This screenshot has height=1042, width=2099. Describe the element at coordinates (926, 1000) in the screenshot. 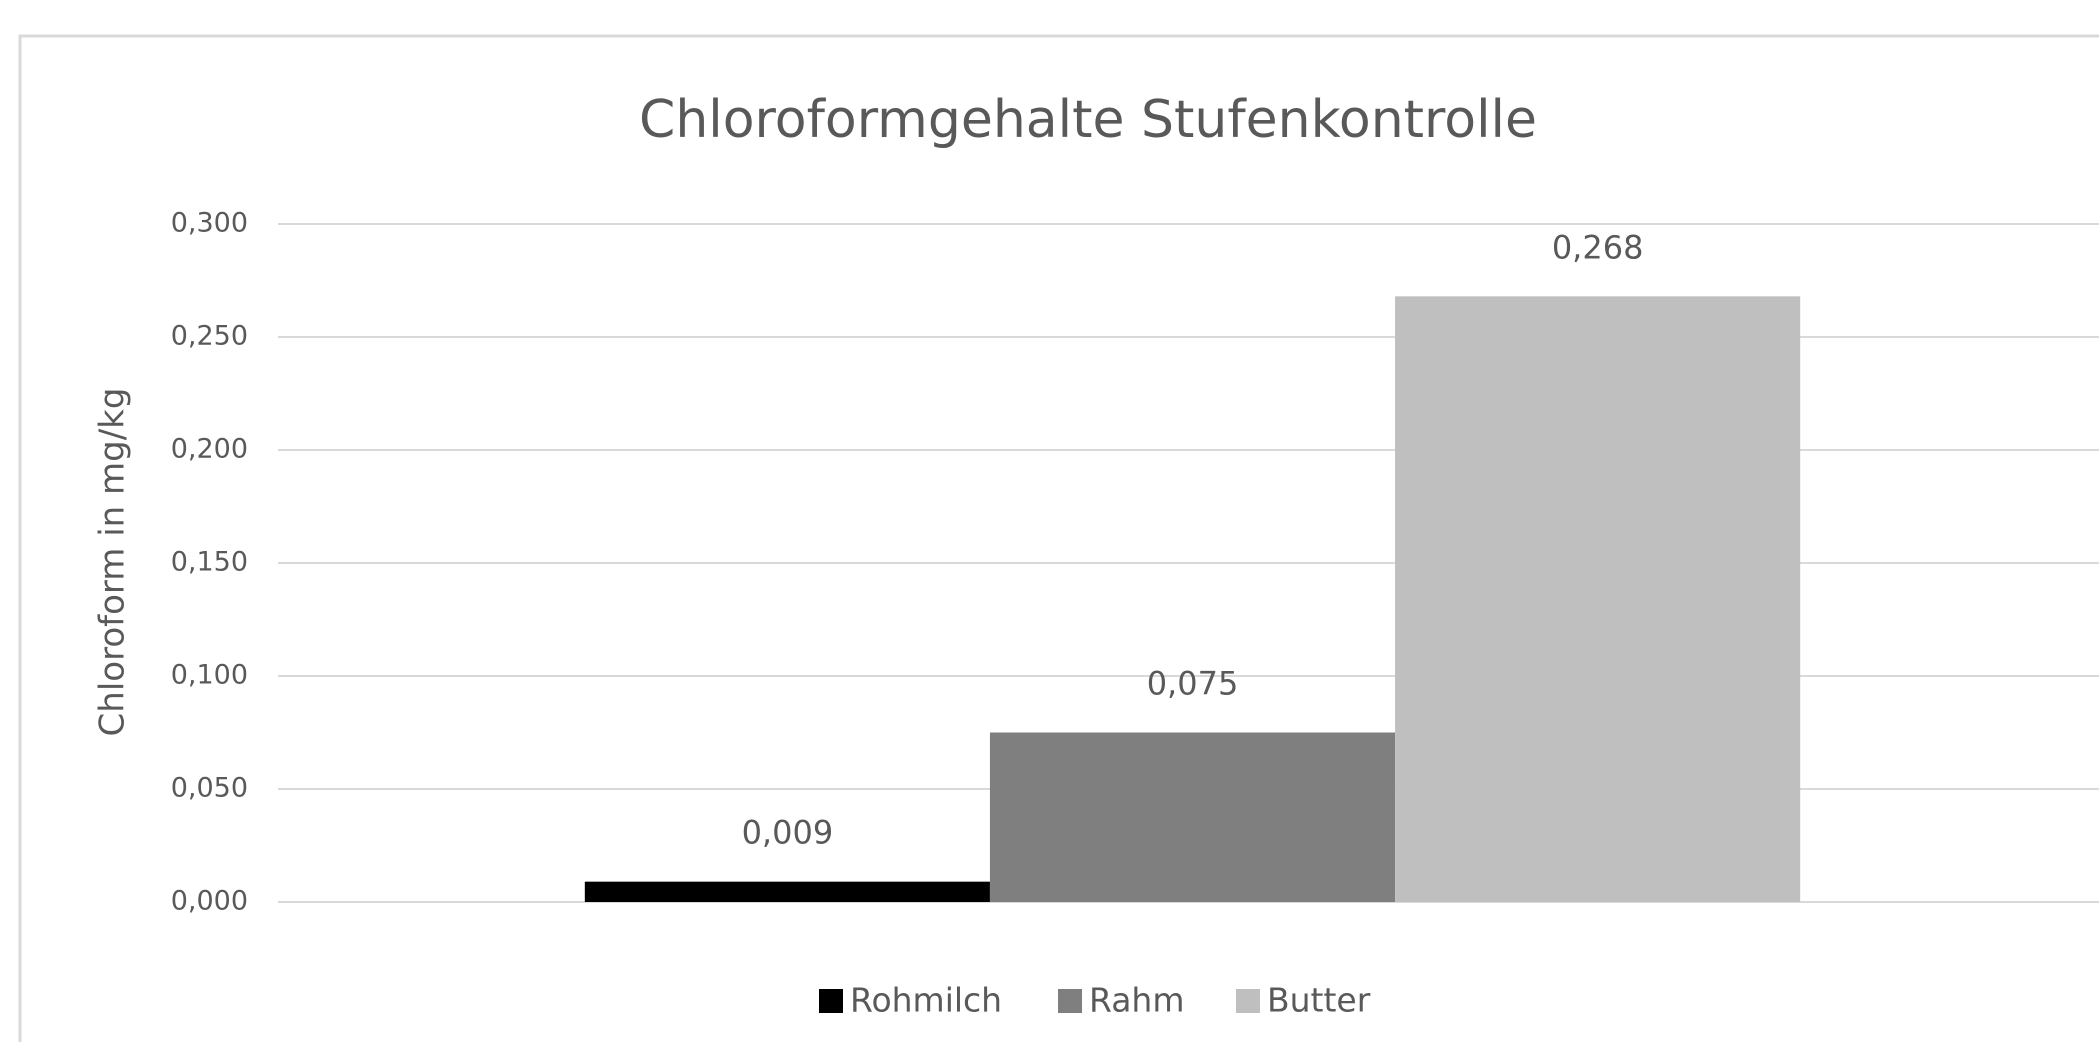

I see `legend-label: Rohmilch` at that location.